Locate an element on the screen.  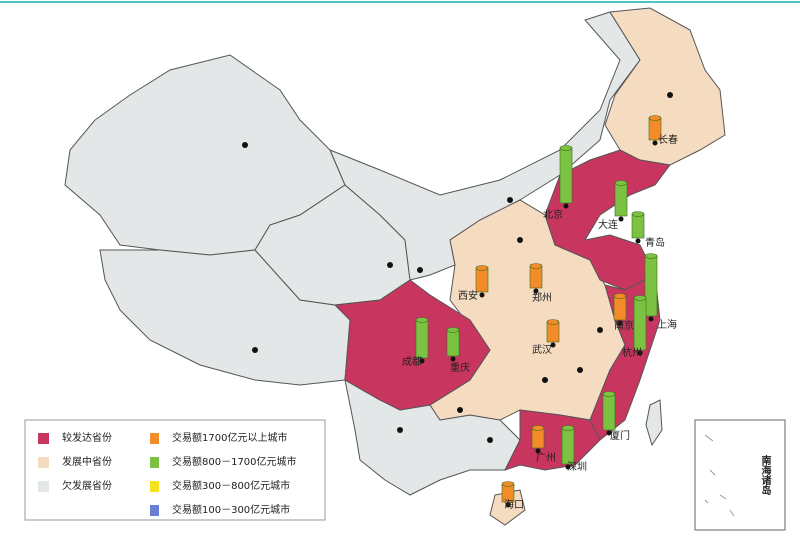
legend-label: 较发达省份 is located at coordinates (87, 437).